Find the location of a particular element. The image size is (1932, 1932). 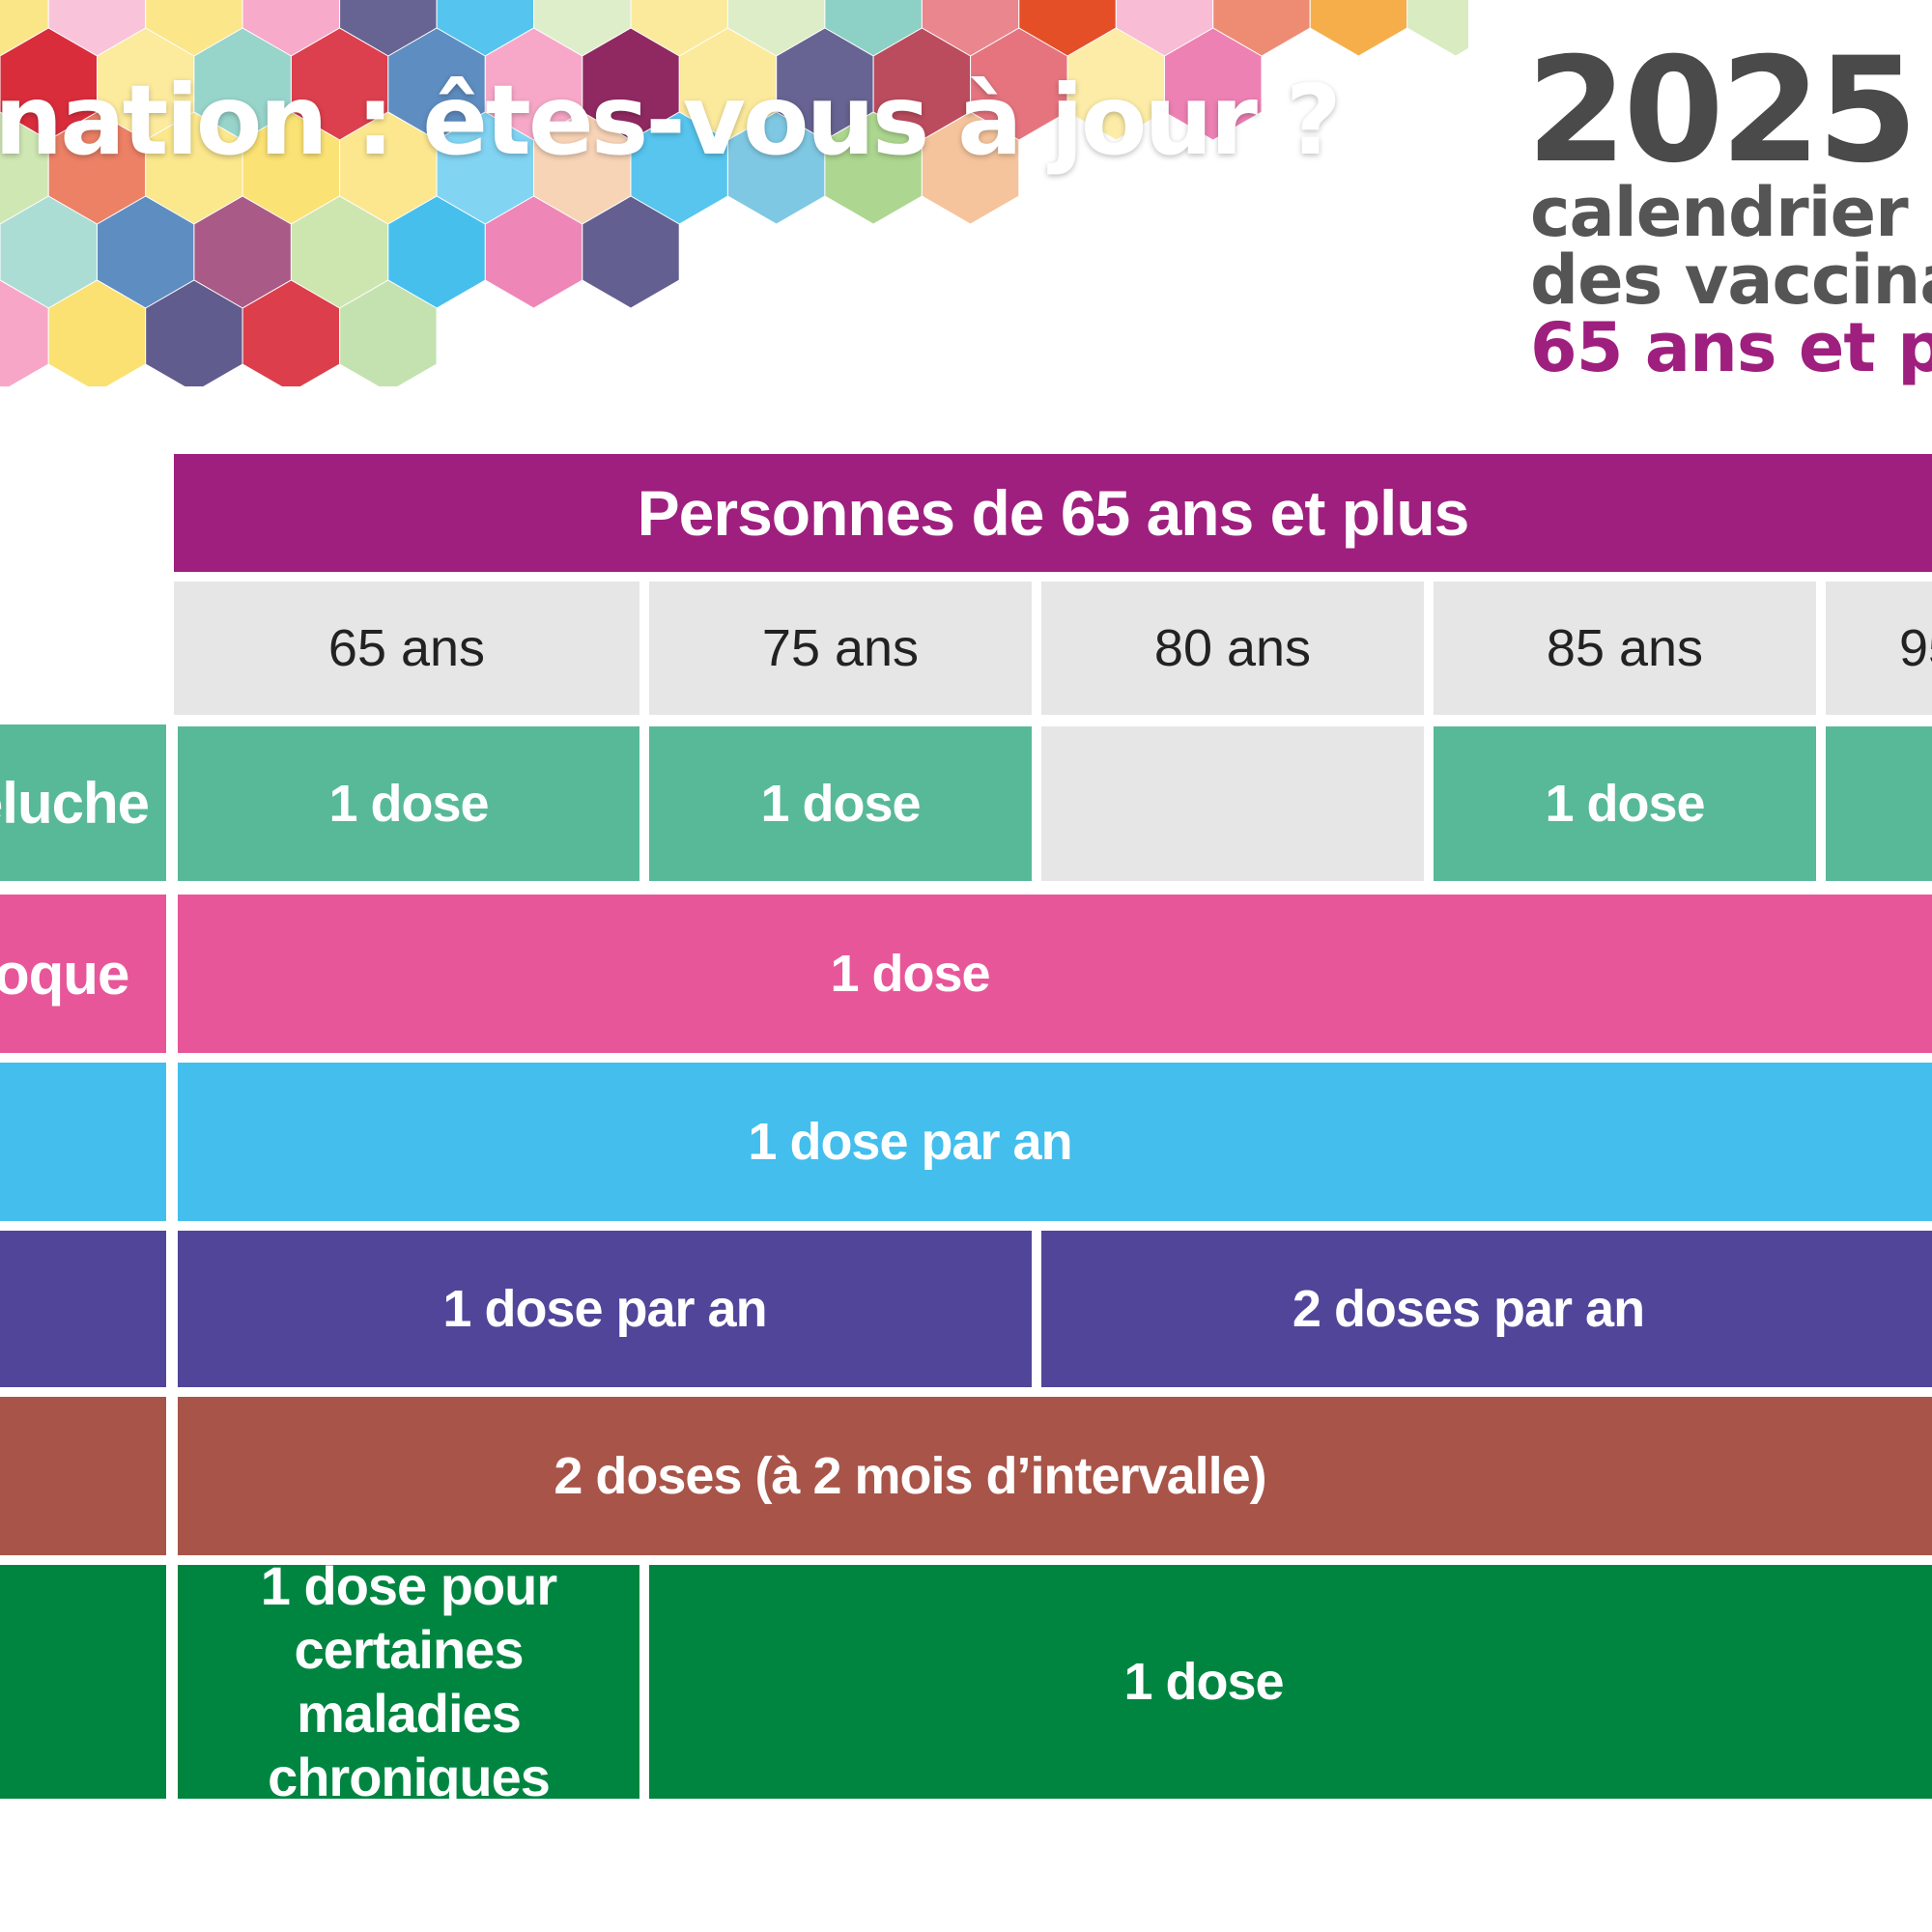

calendar-year: 2025 is located at coordinates (1722, 111).